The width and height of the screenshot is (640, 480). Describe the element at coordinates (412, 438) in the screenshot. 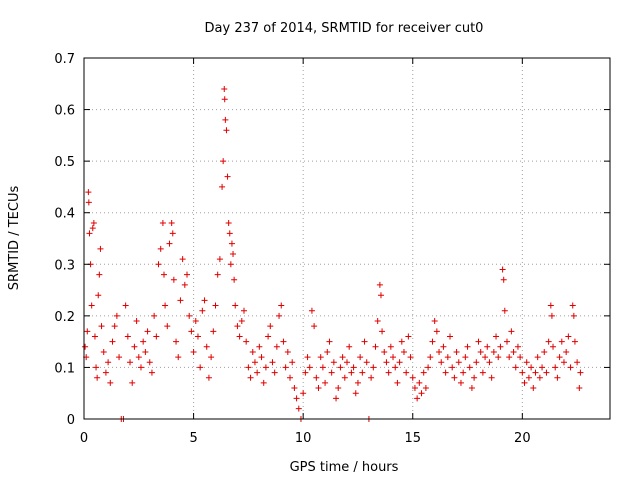

I see `x-tick-label: 15` at that location.